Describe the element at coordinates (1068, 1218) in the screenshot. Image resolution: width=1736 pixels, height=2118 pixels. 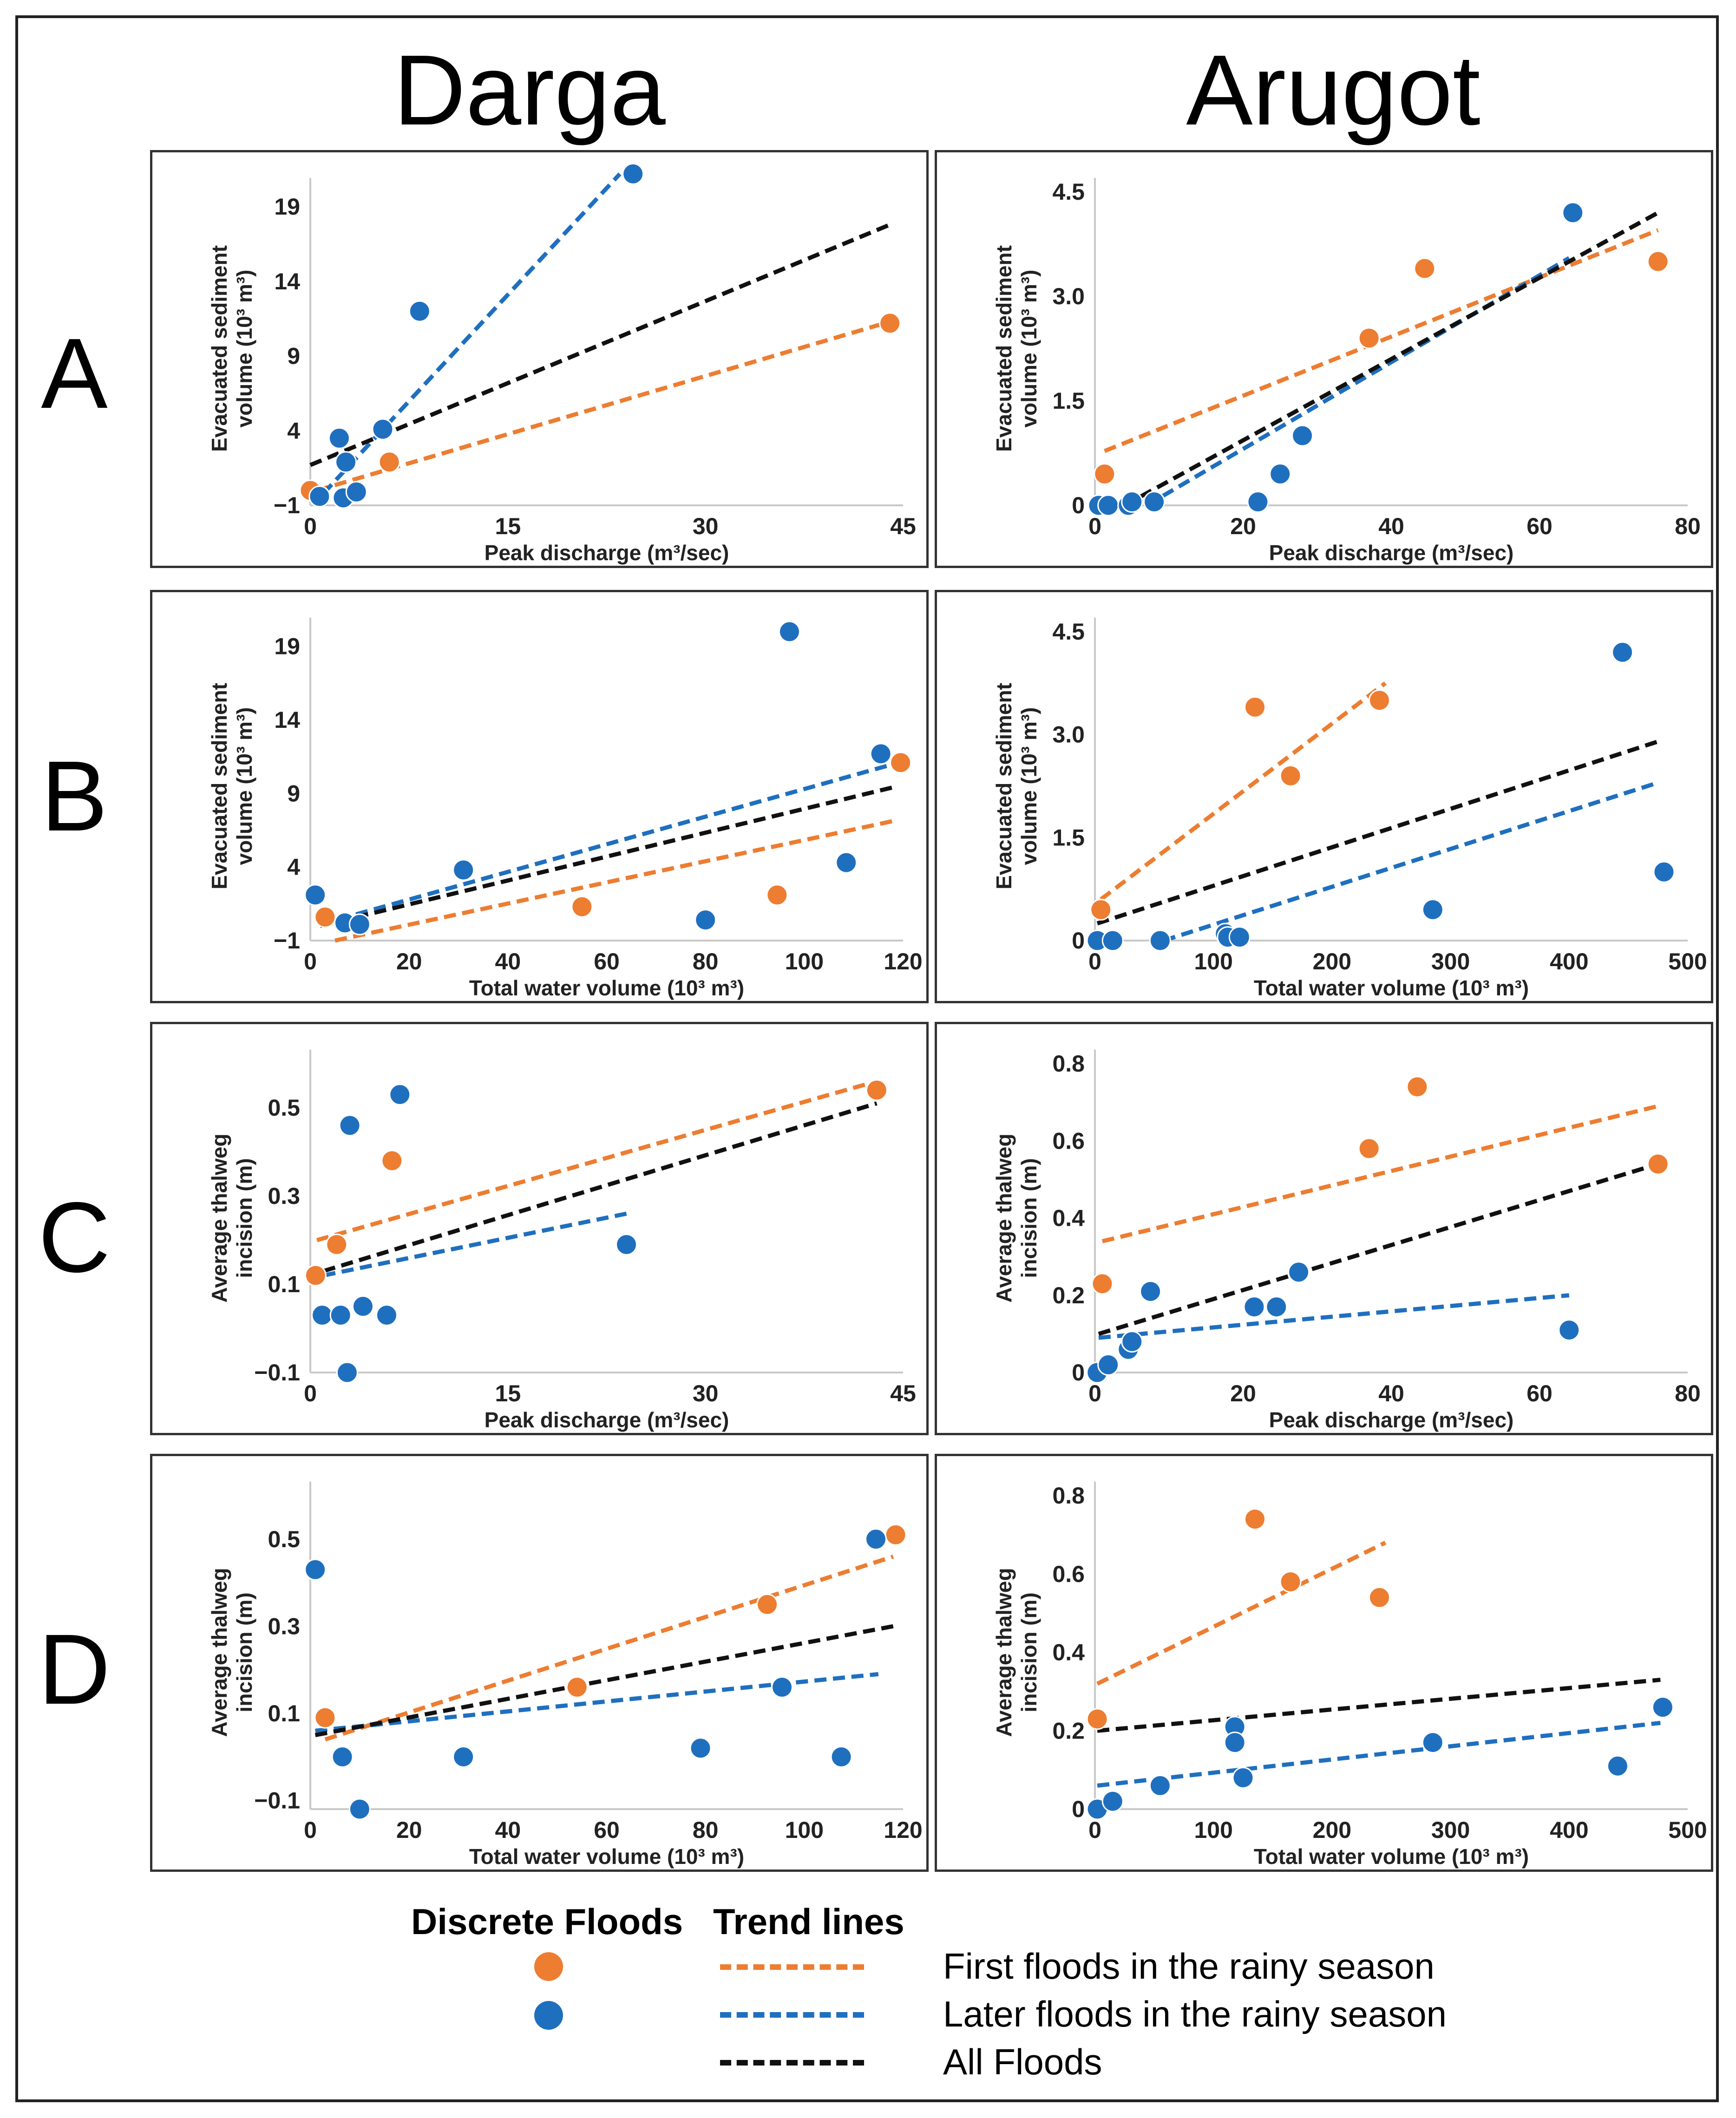
I see `y-tick-label: 0.4` at that location.